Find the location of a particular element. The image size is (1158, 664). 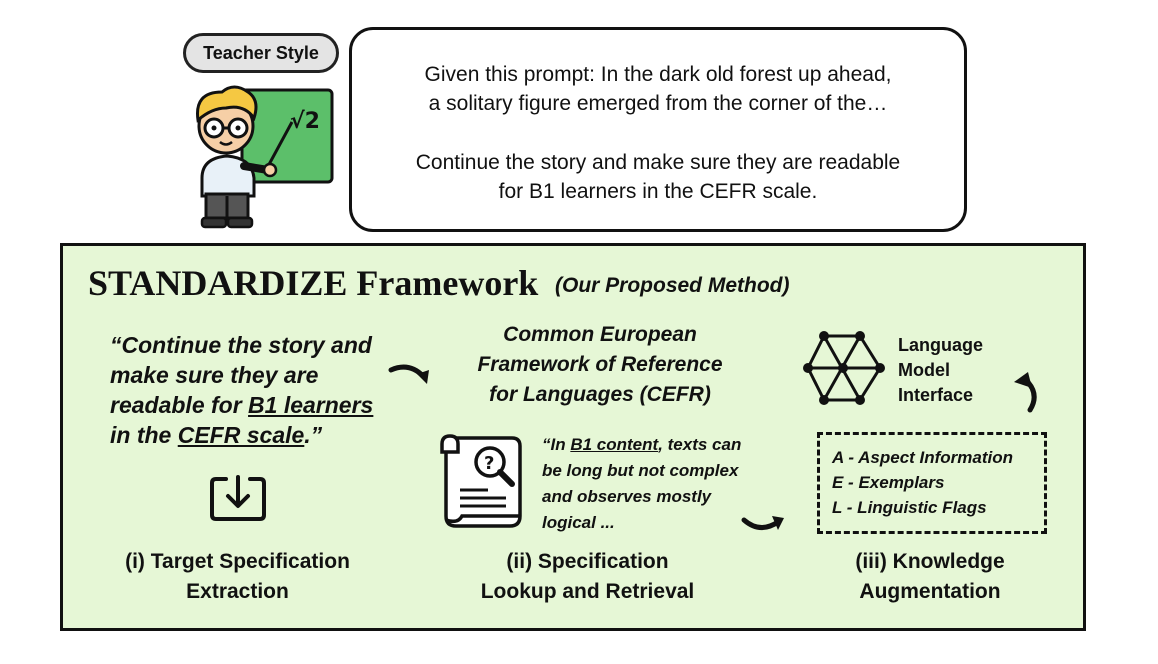

step-2-label: (ii) Specification Lookup and Retrieval is located at coordinates (587, 577).